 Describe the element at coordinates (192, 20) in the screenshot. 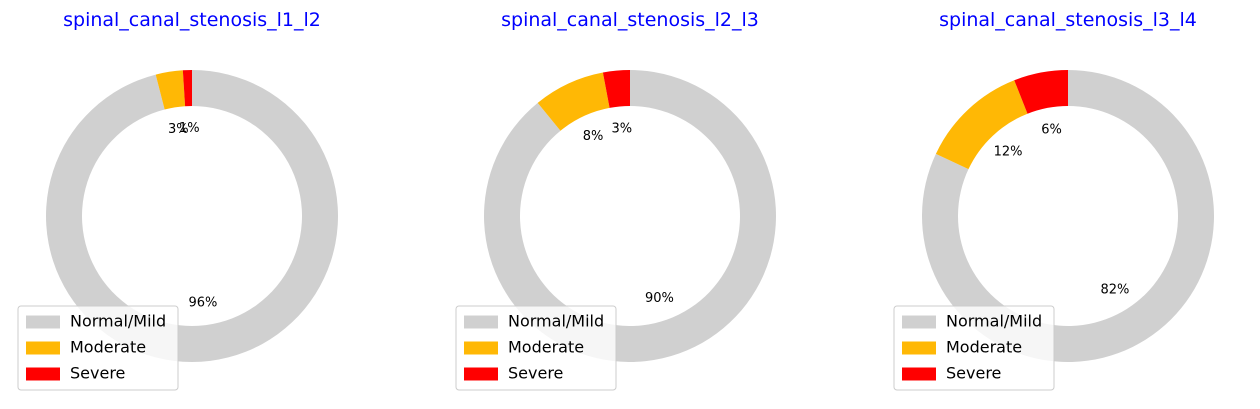

I see `chart-title: spinal_canal_stenosis_l1_l2` at that location.